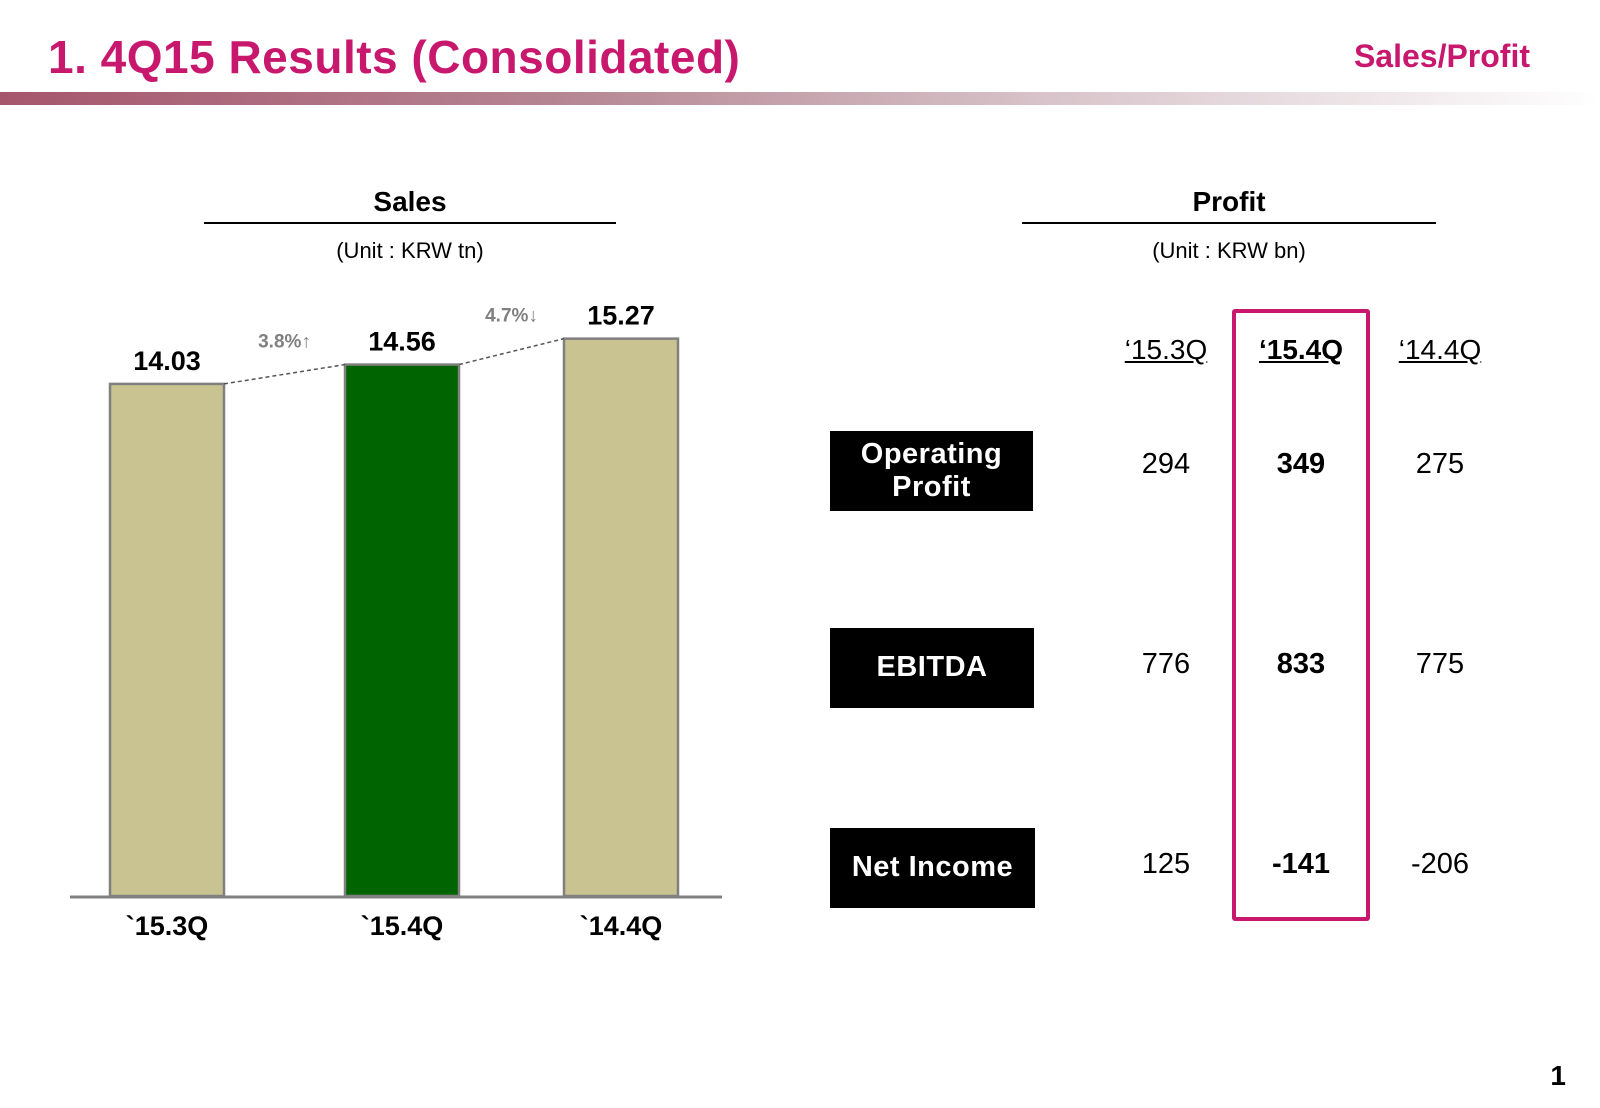 The width and height of the screenshot is (1600, 1108). What do you see at coordinates (167, 926) in the screenshot?
I see `sales-category-label-1: `15.3Q` at bounding box center [167, 926].